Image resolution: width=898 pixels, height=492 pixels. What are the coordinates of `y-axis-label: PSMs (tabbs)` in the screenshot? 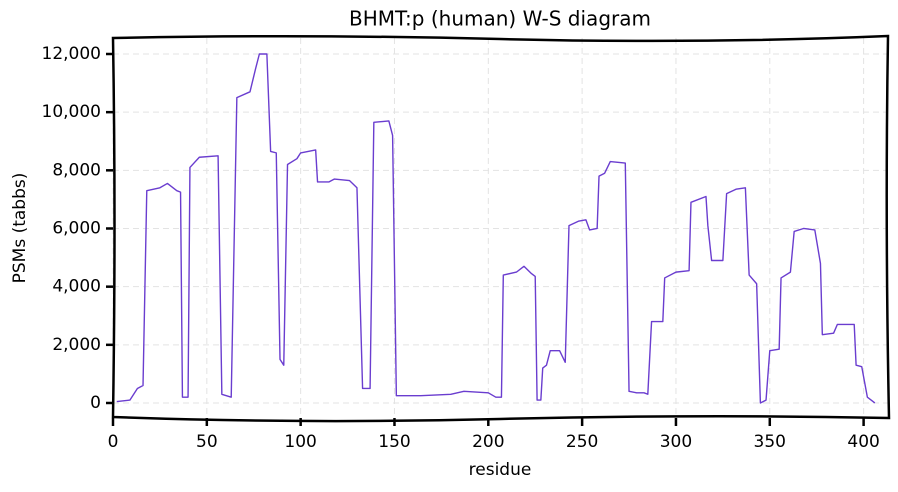 It's located at (20, 228).